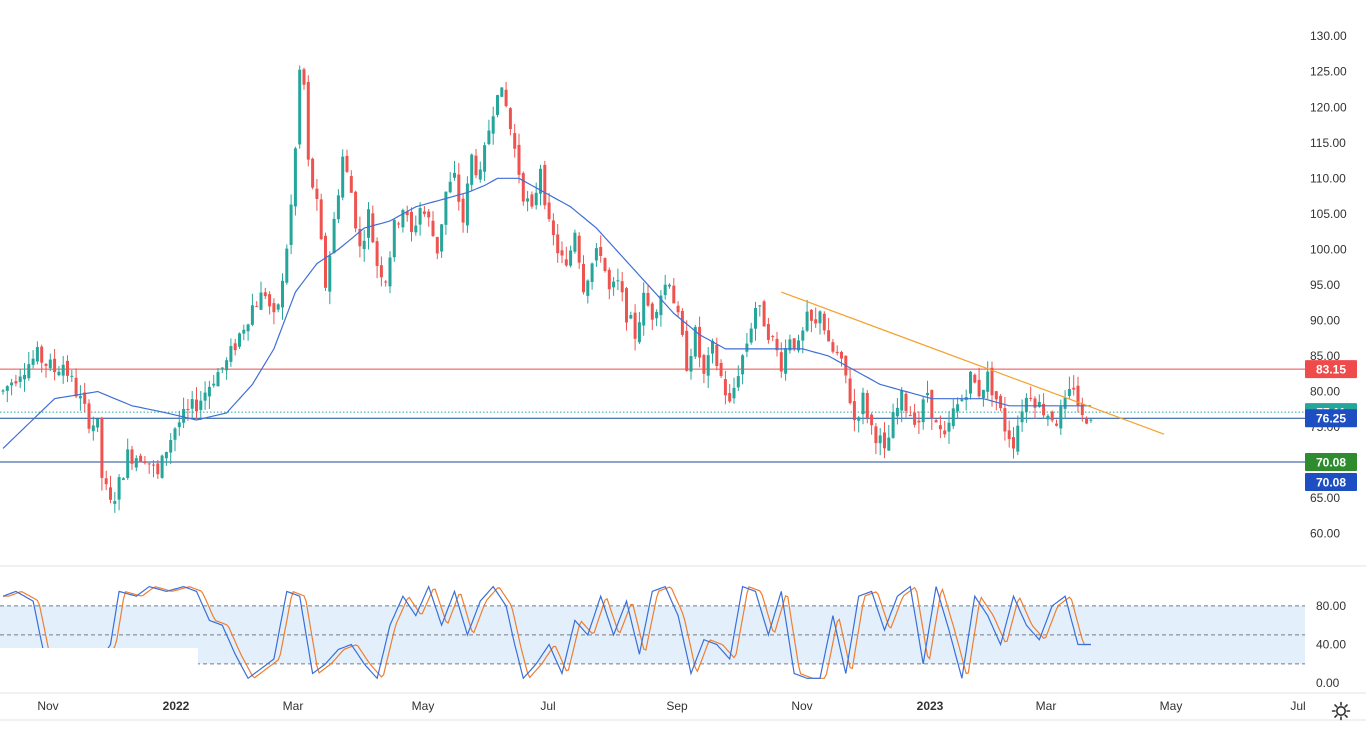 This screenshot has width=1366, height=733. I want to click on blue-price-label: 76.25, so click(1331, 418).